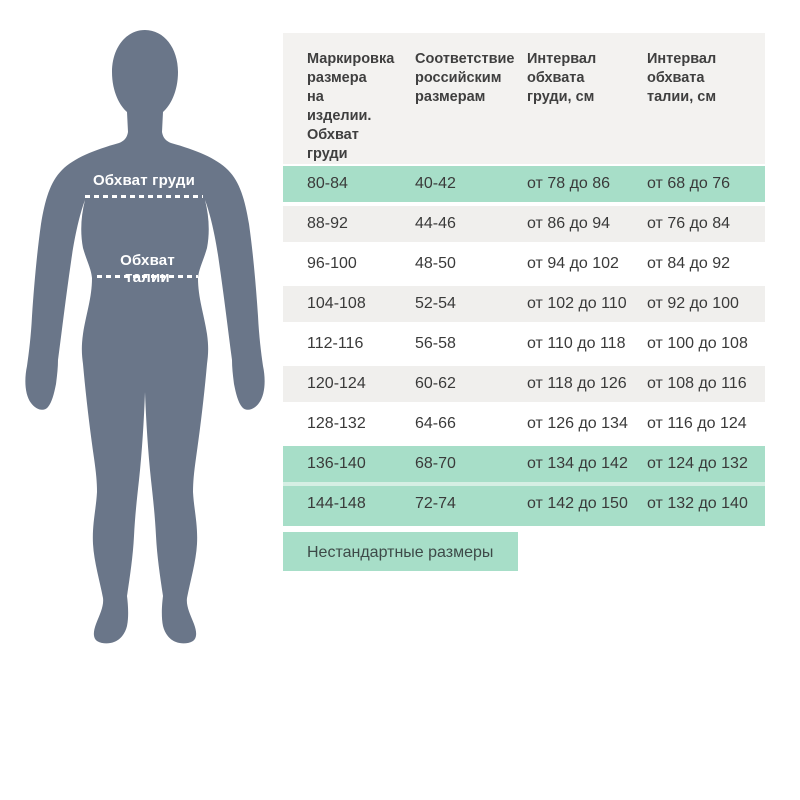 The height and width of the screenshot is (800, 800). What do you see at coordinates (577, 463) in the screenshot?
I see `cell-chest-interval: от 134 до 142` at bounding box center [577, 463].